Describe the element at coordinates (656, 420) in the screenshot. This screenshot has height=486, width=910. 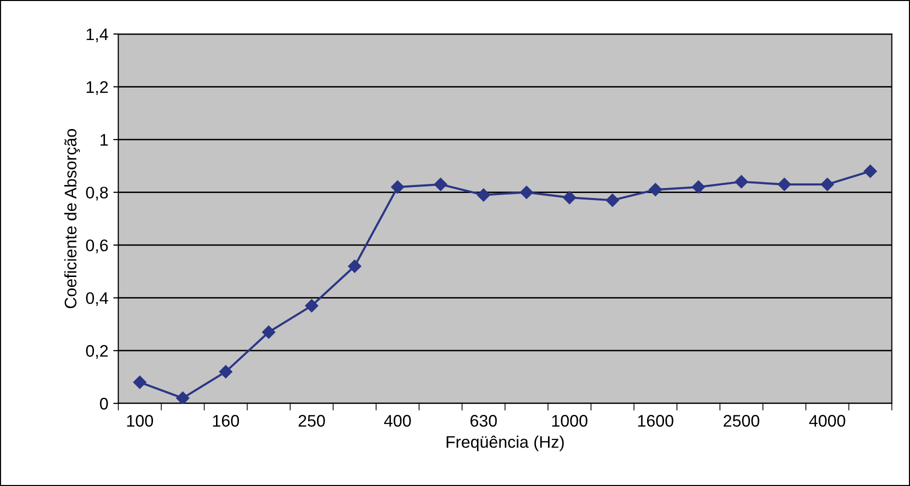
I see `x-tick-label: 1600` at that location.